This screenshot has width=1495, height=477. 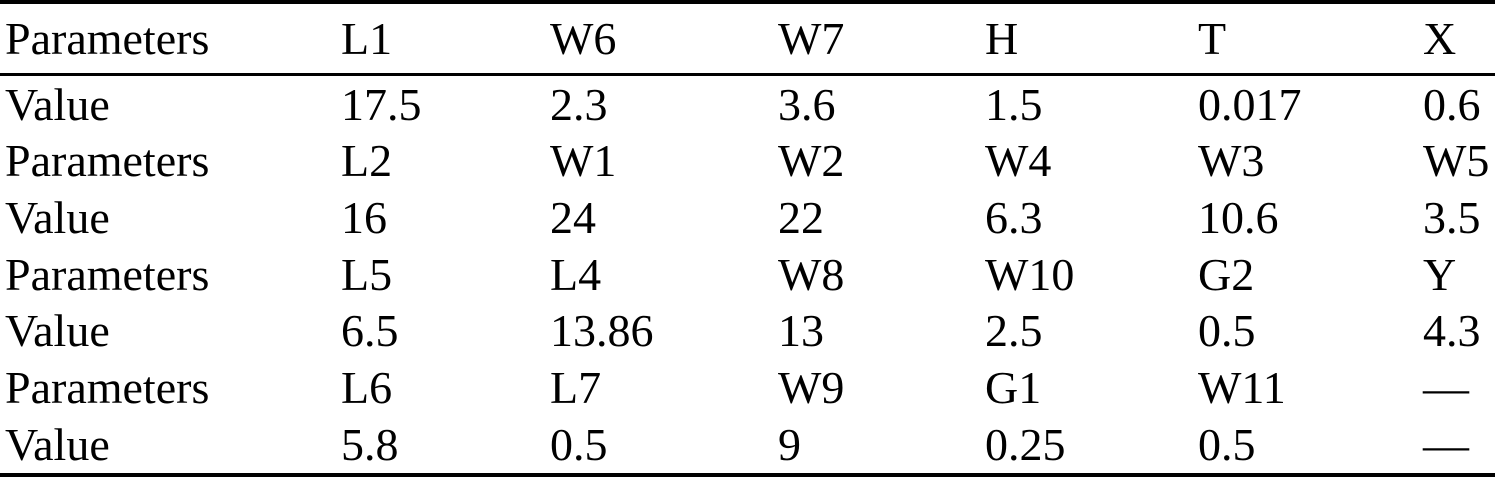 I want to click on value-cell: 17.5, so click(x=381, y=104).